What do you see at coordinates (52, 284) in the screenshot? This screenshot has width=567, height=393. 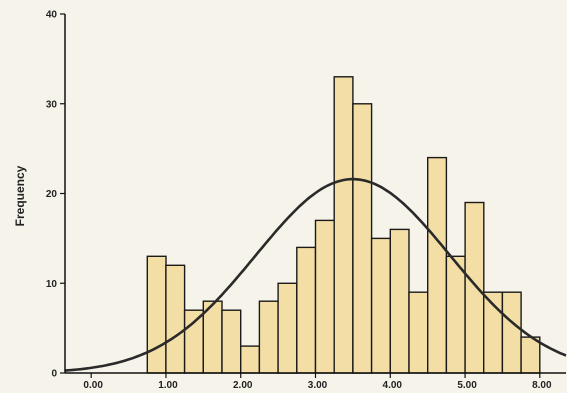 I see `y-tick-label: 10` at bounding box center [52, 284].